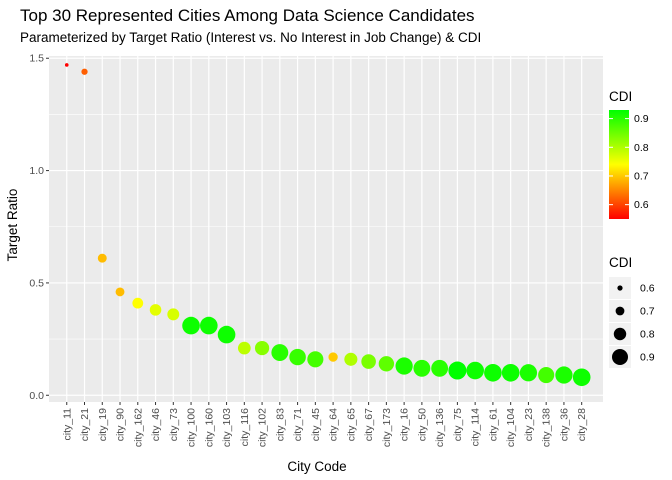 The height and width of the screenshot is (480, 672). What do you see at coordinates (209, 427) in the screenshot?
I see `x-tick-label: city_160` at bounding box center [209, 427].